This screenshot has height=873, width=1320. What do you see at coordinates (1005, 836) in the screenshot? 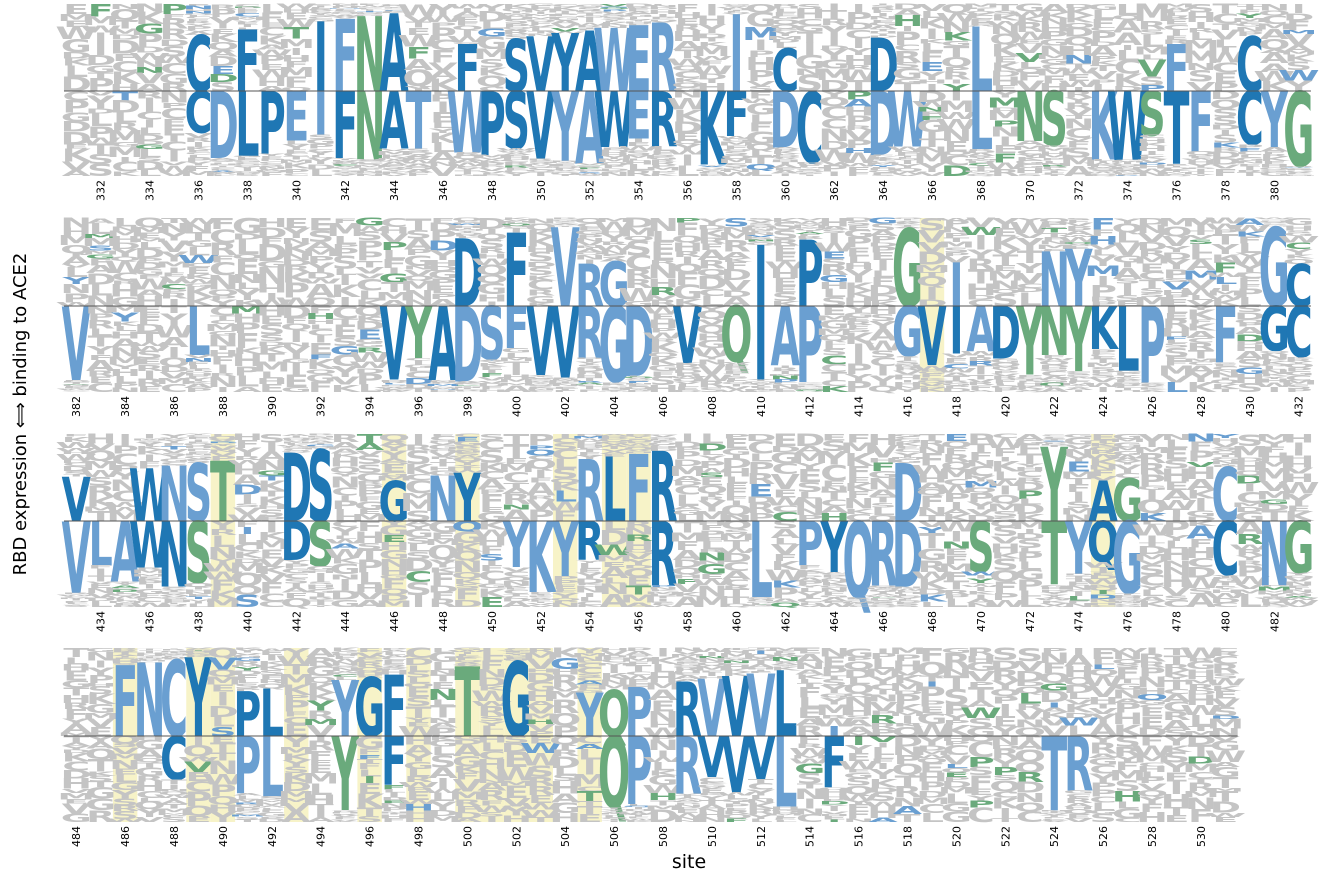
I see `tick-label-522: 522` at bounding box center [1005, 836].